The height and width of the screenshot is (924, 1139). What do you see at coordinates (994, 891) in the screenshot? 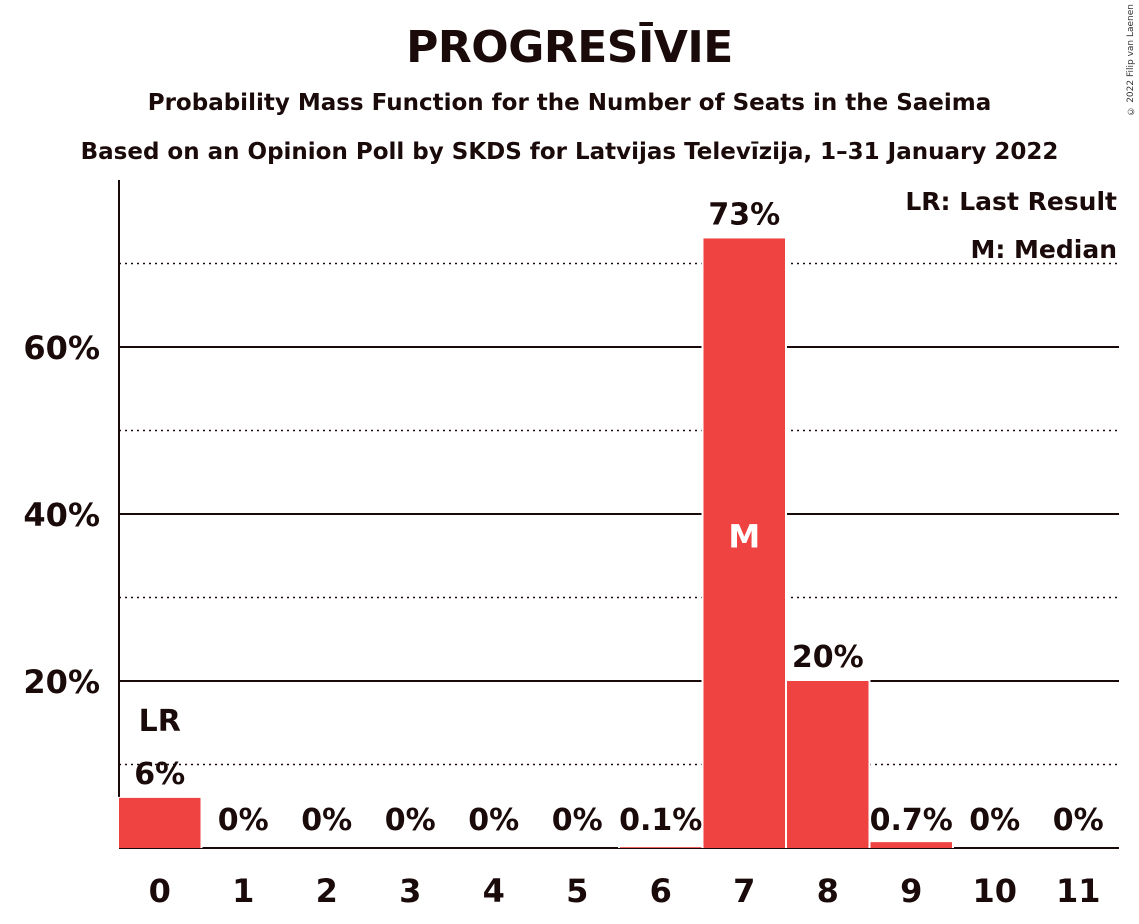
I see `x-tick-label: 10` at bounding box center [994, 891].